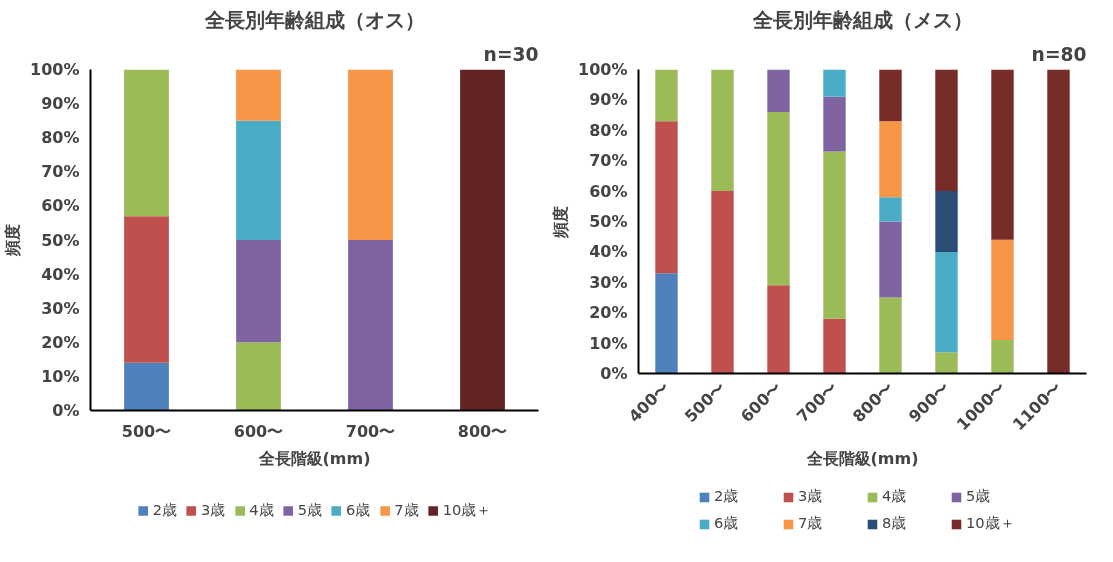 This screenshot has width=1113, height=562. Describe the element at coordinates (258, 431) in the screenshot. I see `x-tick-label: 600〜` at that location.